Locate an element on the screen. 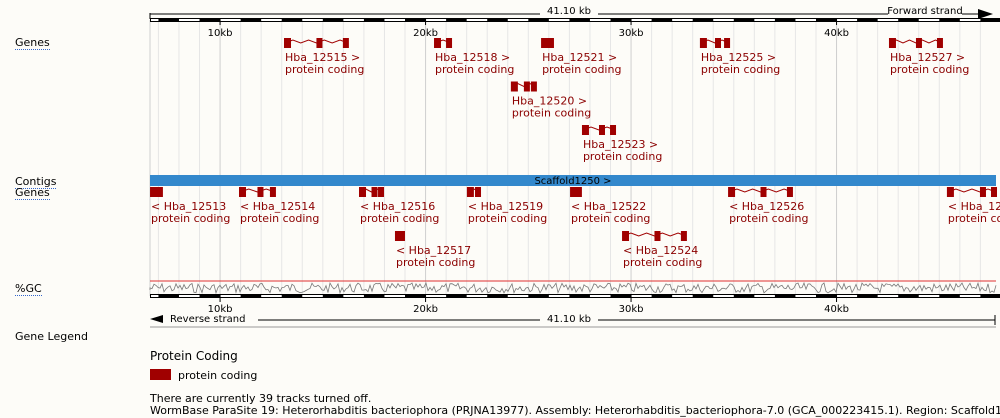  gene-name: < Hba_12522 is located at coordinates (608, 206).